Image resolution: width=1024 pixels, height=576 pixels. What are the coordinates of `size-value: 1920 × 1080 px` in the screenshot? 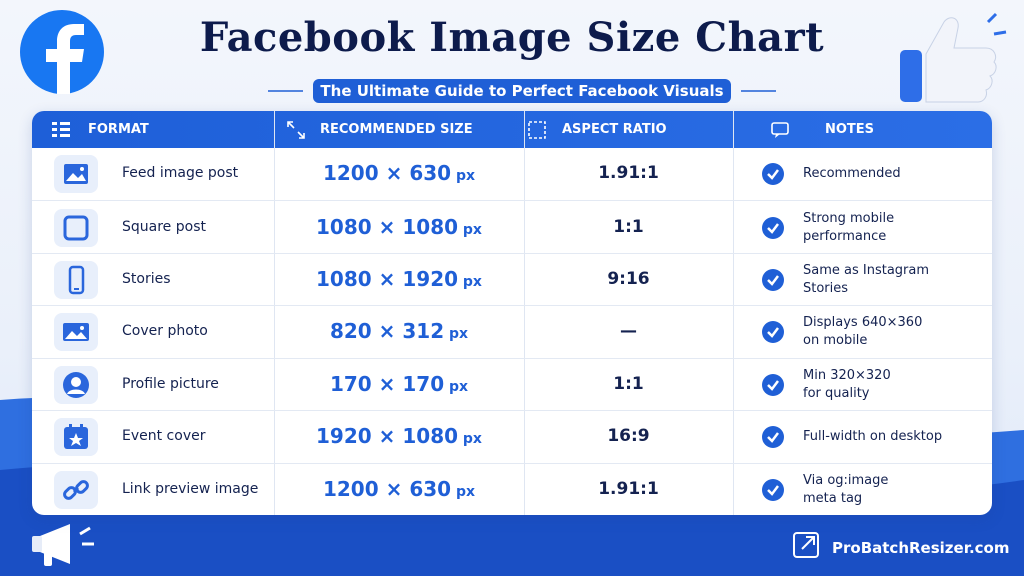 It's located at (399, 436).